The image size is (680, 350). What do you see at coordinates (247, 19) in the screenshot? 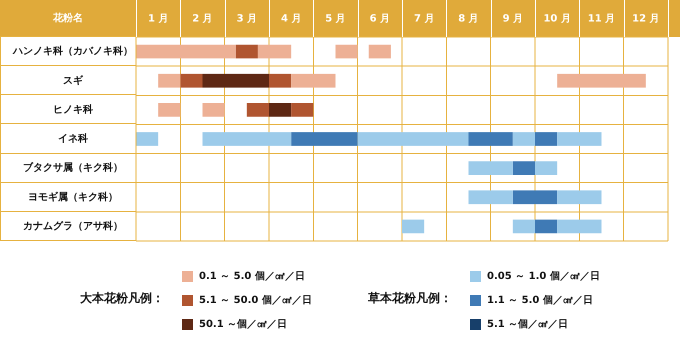
I see `x-tick-label: 3 月` at bounding box center [247, 19].